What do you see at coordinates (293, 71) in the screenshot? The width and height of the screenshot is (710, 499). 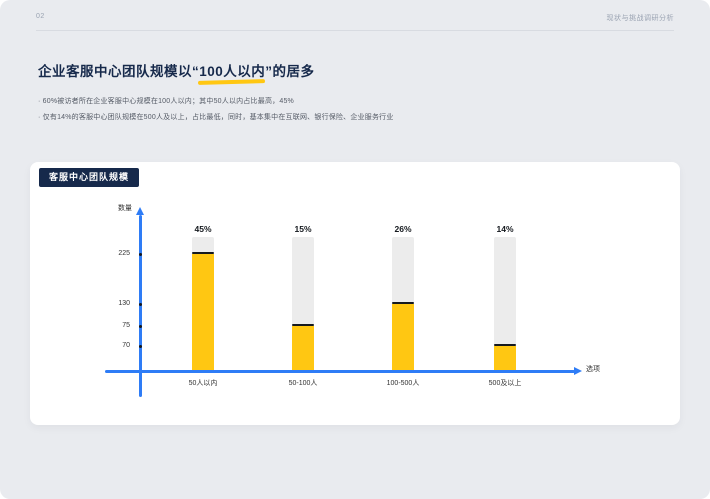 I see `headline-suffix: 的居多` at bounding box center [293, 71].